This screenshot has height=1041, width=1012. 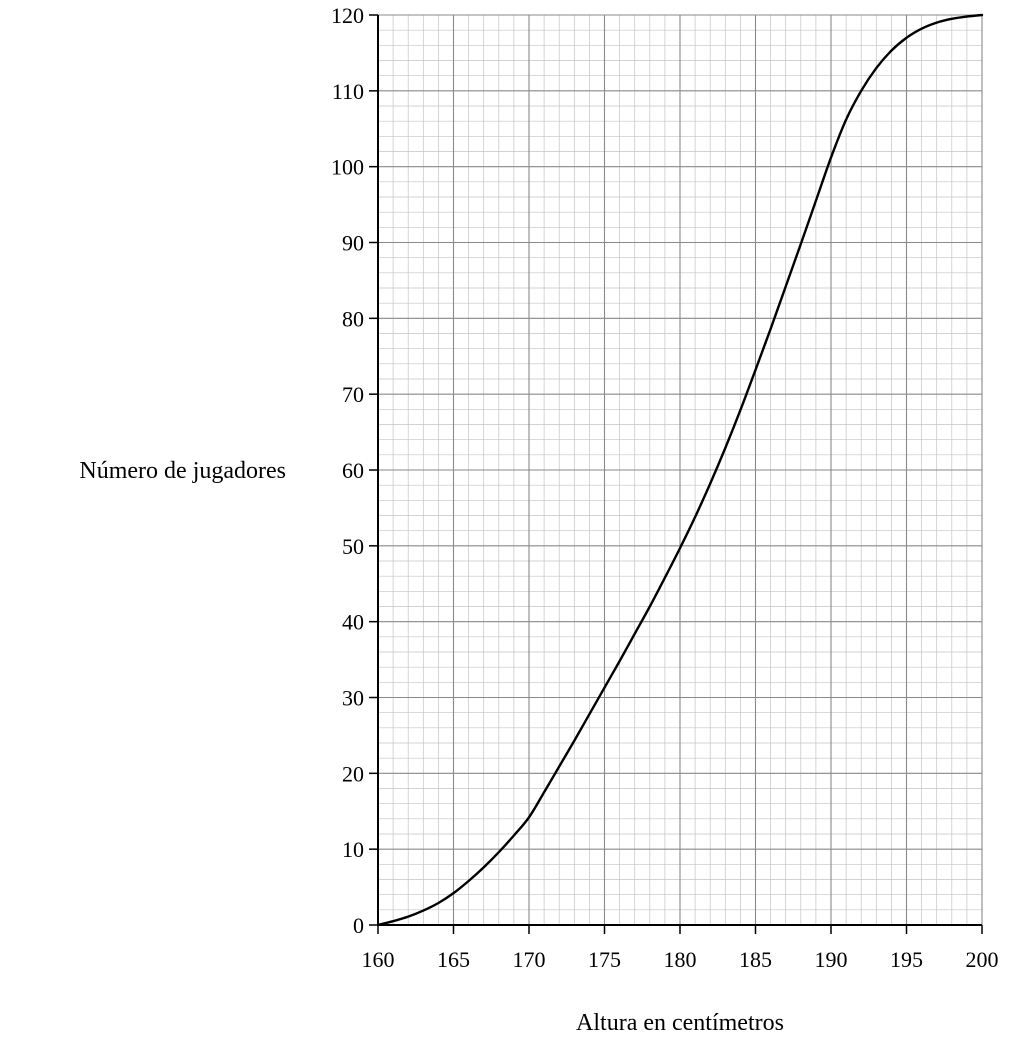 What do you see at coordinates (353, 698) in the screenshot?
I see `y-tick-label: 30` at bounding box center [353, 698].